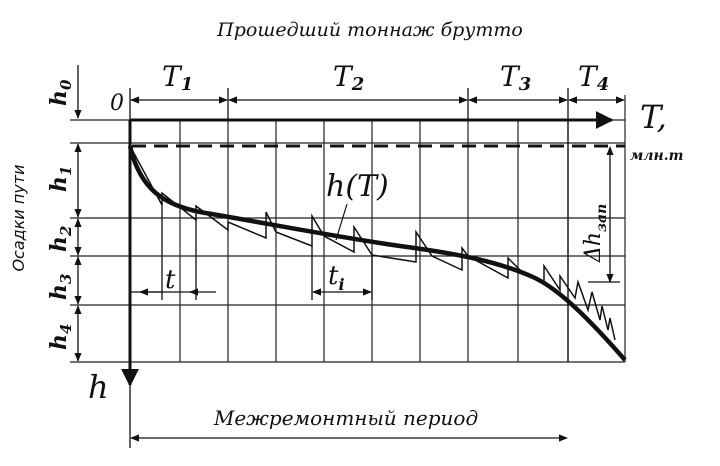 The height and width of the screenshot is (466, 720). I want to click on reserve-dimension, so click(604, 214).